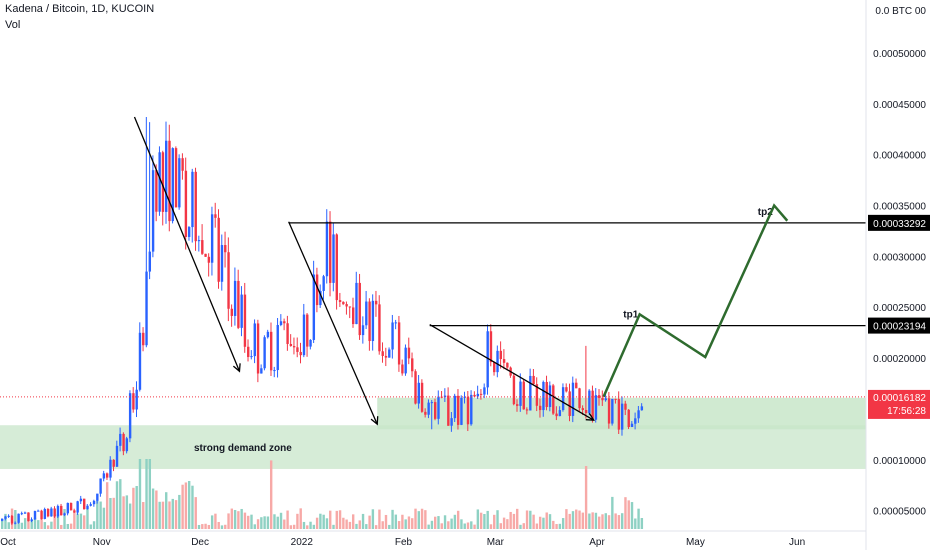 This screenshot has width=932, height=550. Describe the element at coordinates (899, 327) in the screenshot. I see `target-price-tag-label: 0.00023194` at that location.